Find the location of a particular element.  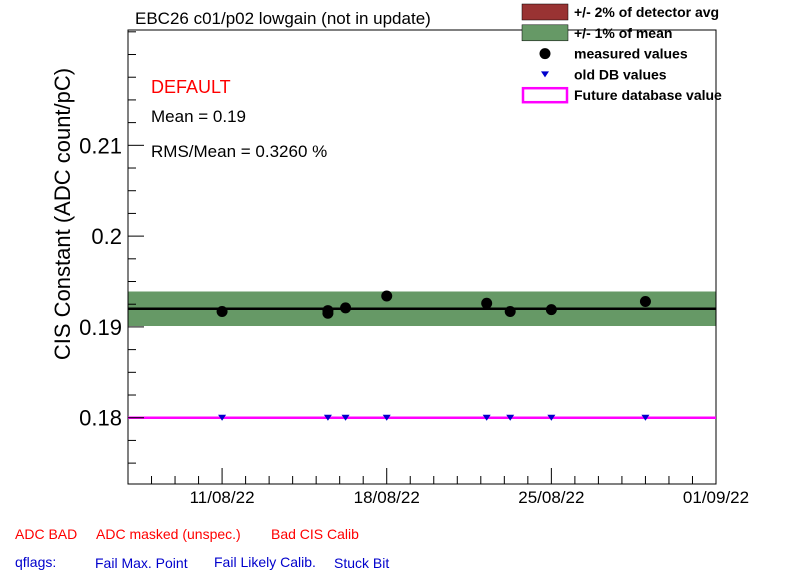

legend-label: old DB values is located at coordinates (620, 74).